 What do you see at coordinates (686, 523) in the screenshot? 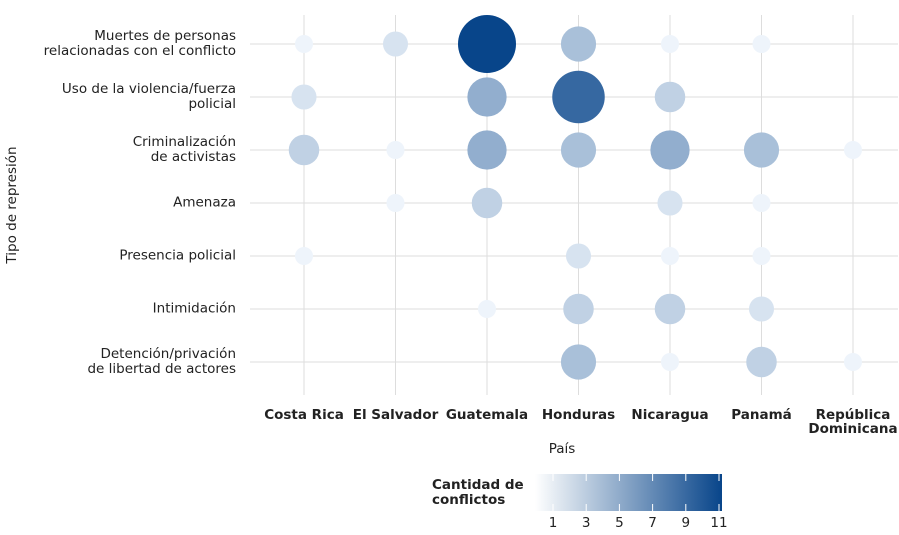
I see `colorbar-tick-label: 9` at bounding box center [686, 523].